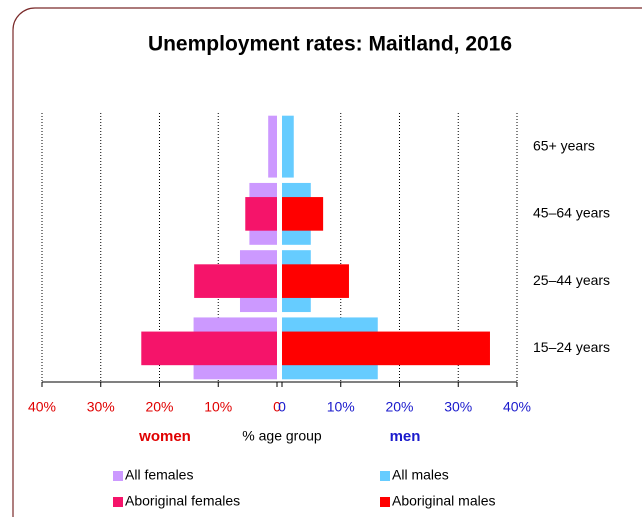  I want to click on category-label: 45–64 years, so click(571, 213).